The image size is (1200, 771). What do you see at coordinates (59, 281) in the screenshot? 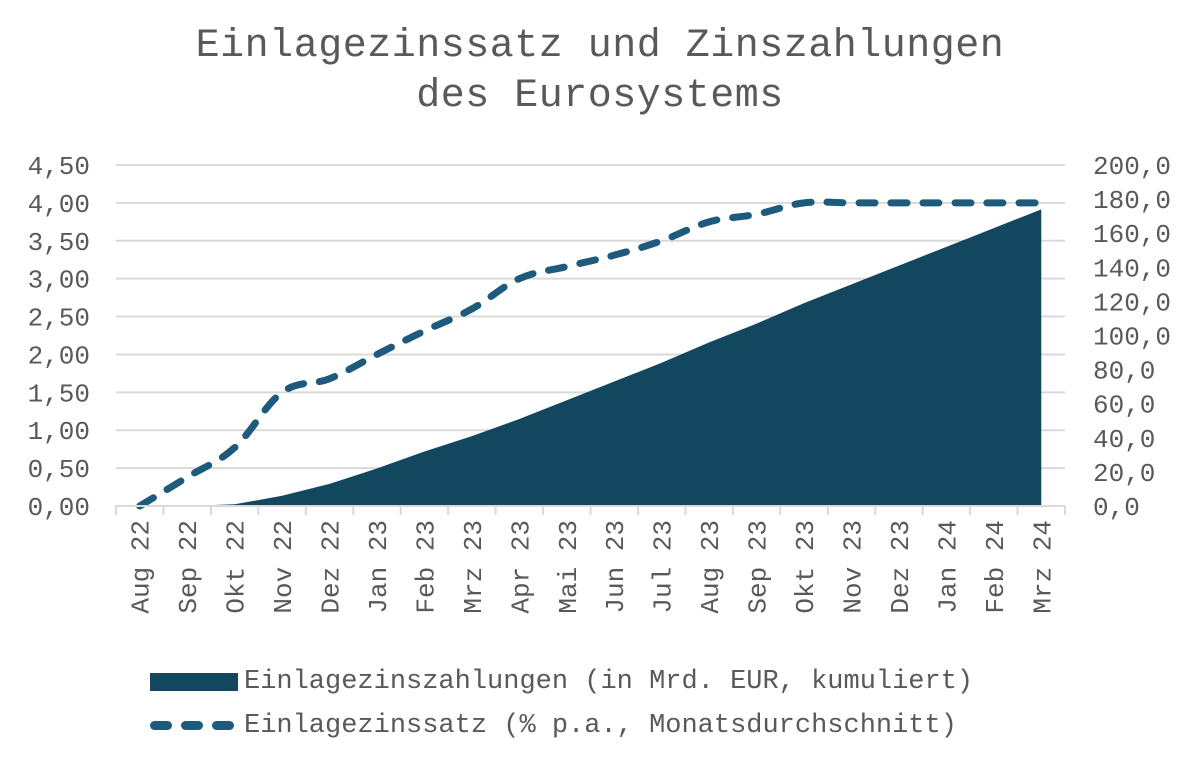
I see `y-left-tick-label: 3,00` at bounding box center [59, 281].